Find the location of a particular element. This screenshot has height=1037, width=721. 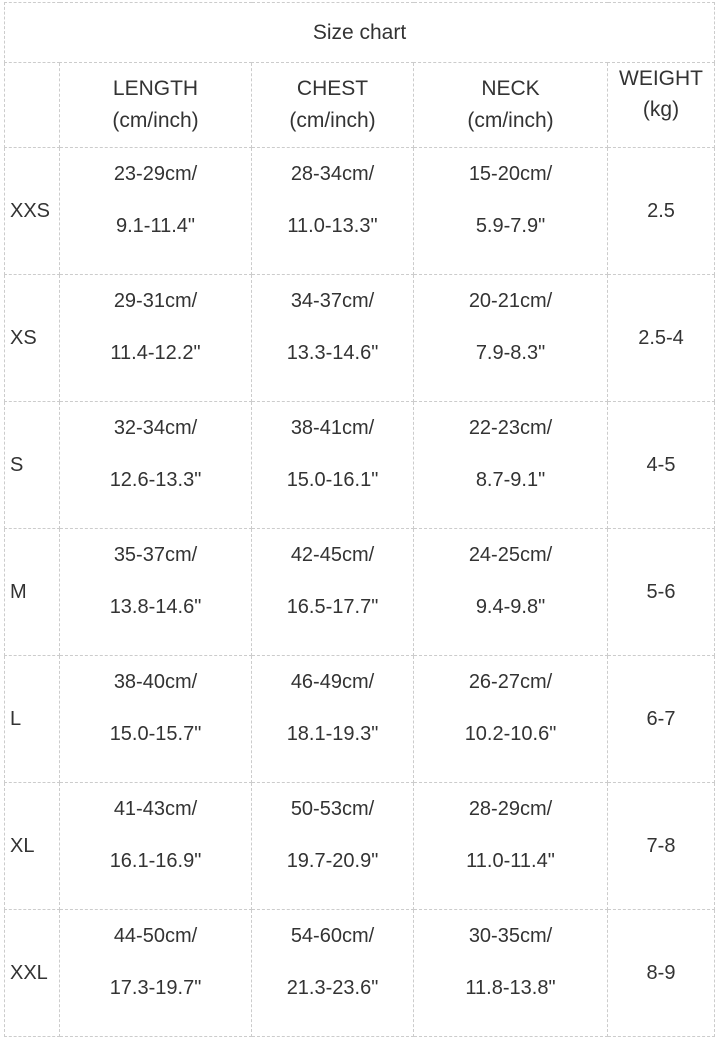

neck-inch-value: 8.7-9.1" is located at coordinates (510, 480).